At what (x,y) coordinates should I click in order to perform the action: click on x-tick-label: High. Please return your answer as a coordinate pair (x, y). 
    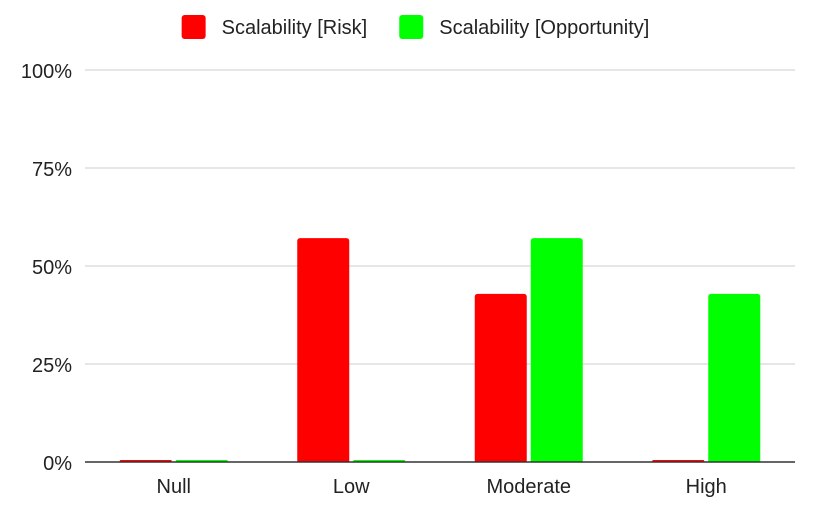
    Looking at the image, I should click on (706, 487).